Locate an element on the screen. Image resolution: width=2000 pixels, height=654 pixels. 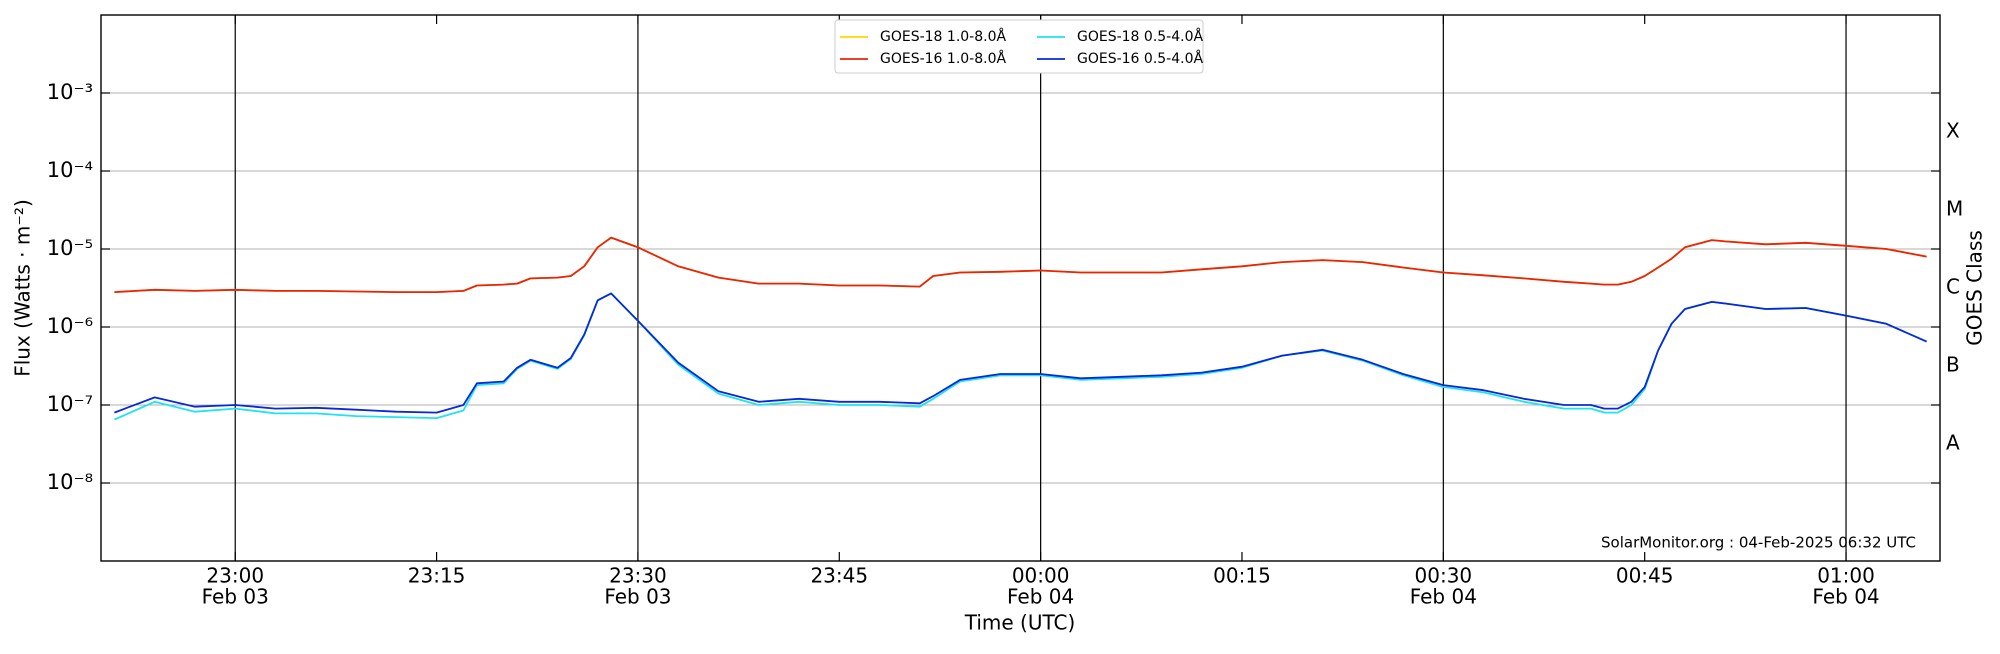
y-axis-label: Flux (Watts · m⁻²) is located at coordinates (23, 288).